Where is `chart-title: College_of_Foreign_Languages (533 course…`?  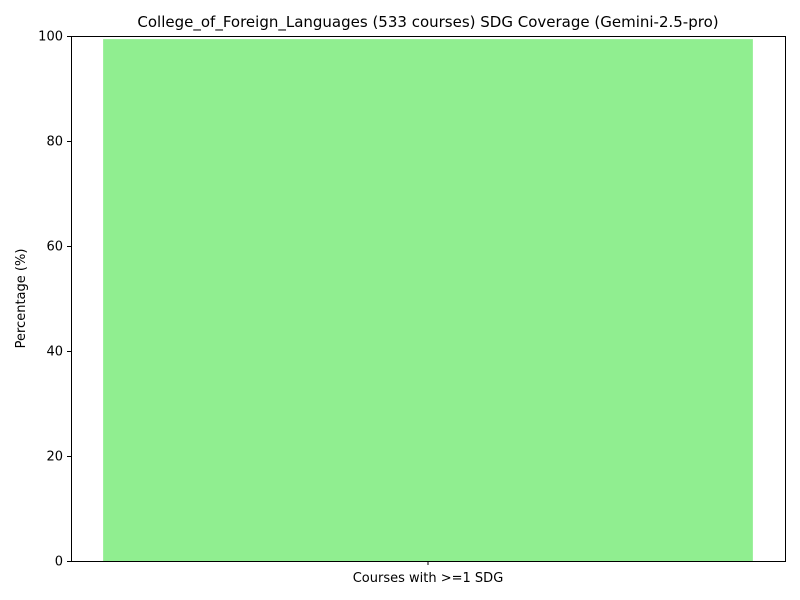 chart-title: College_of_Foreign_Languages (533 course… is located at coordinates (427, 22).